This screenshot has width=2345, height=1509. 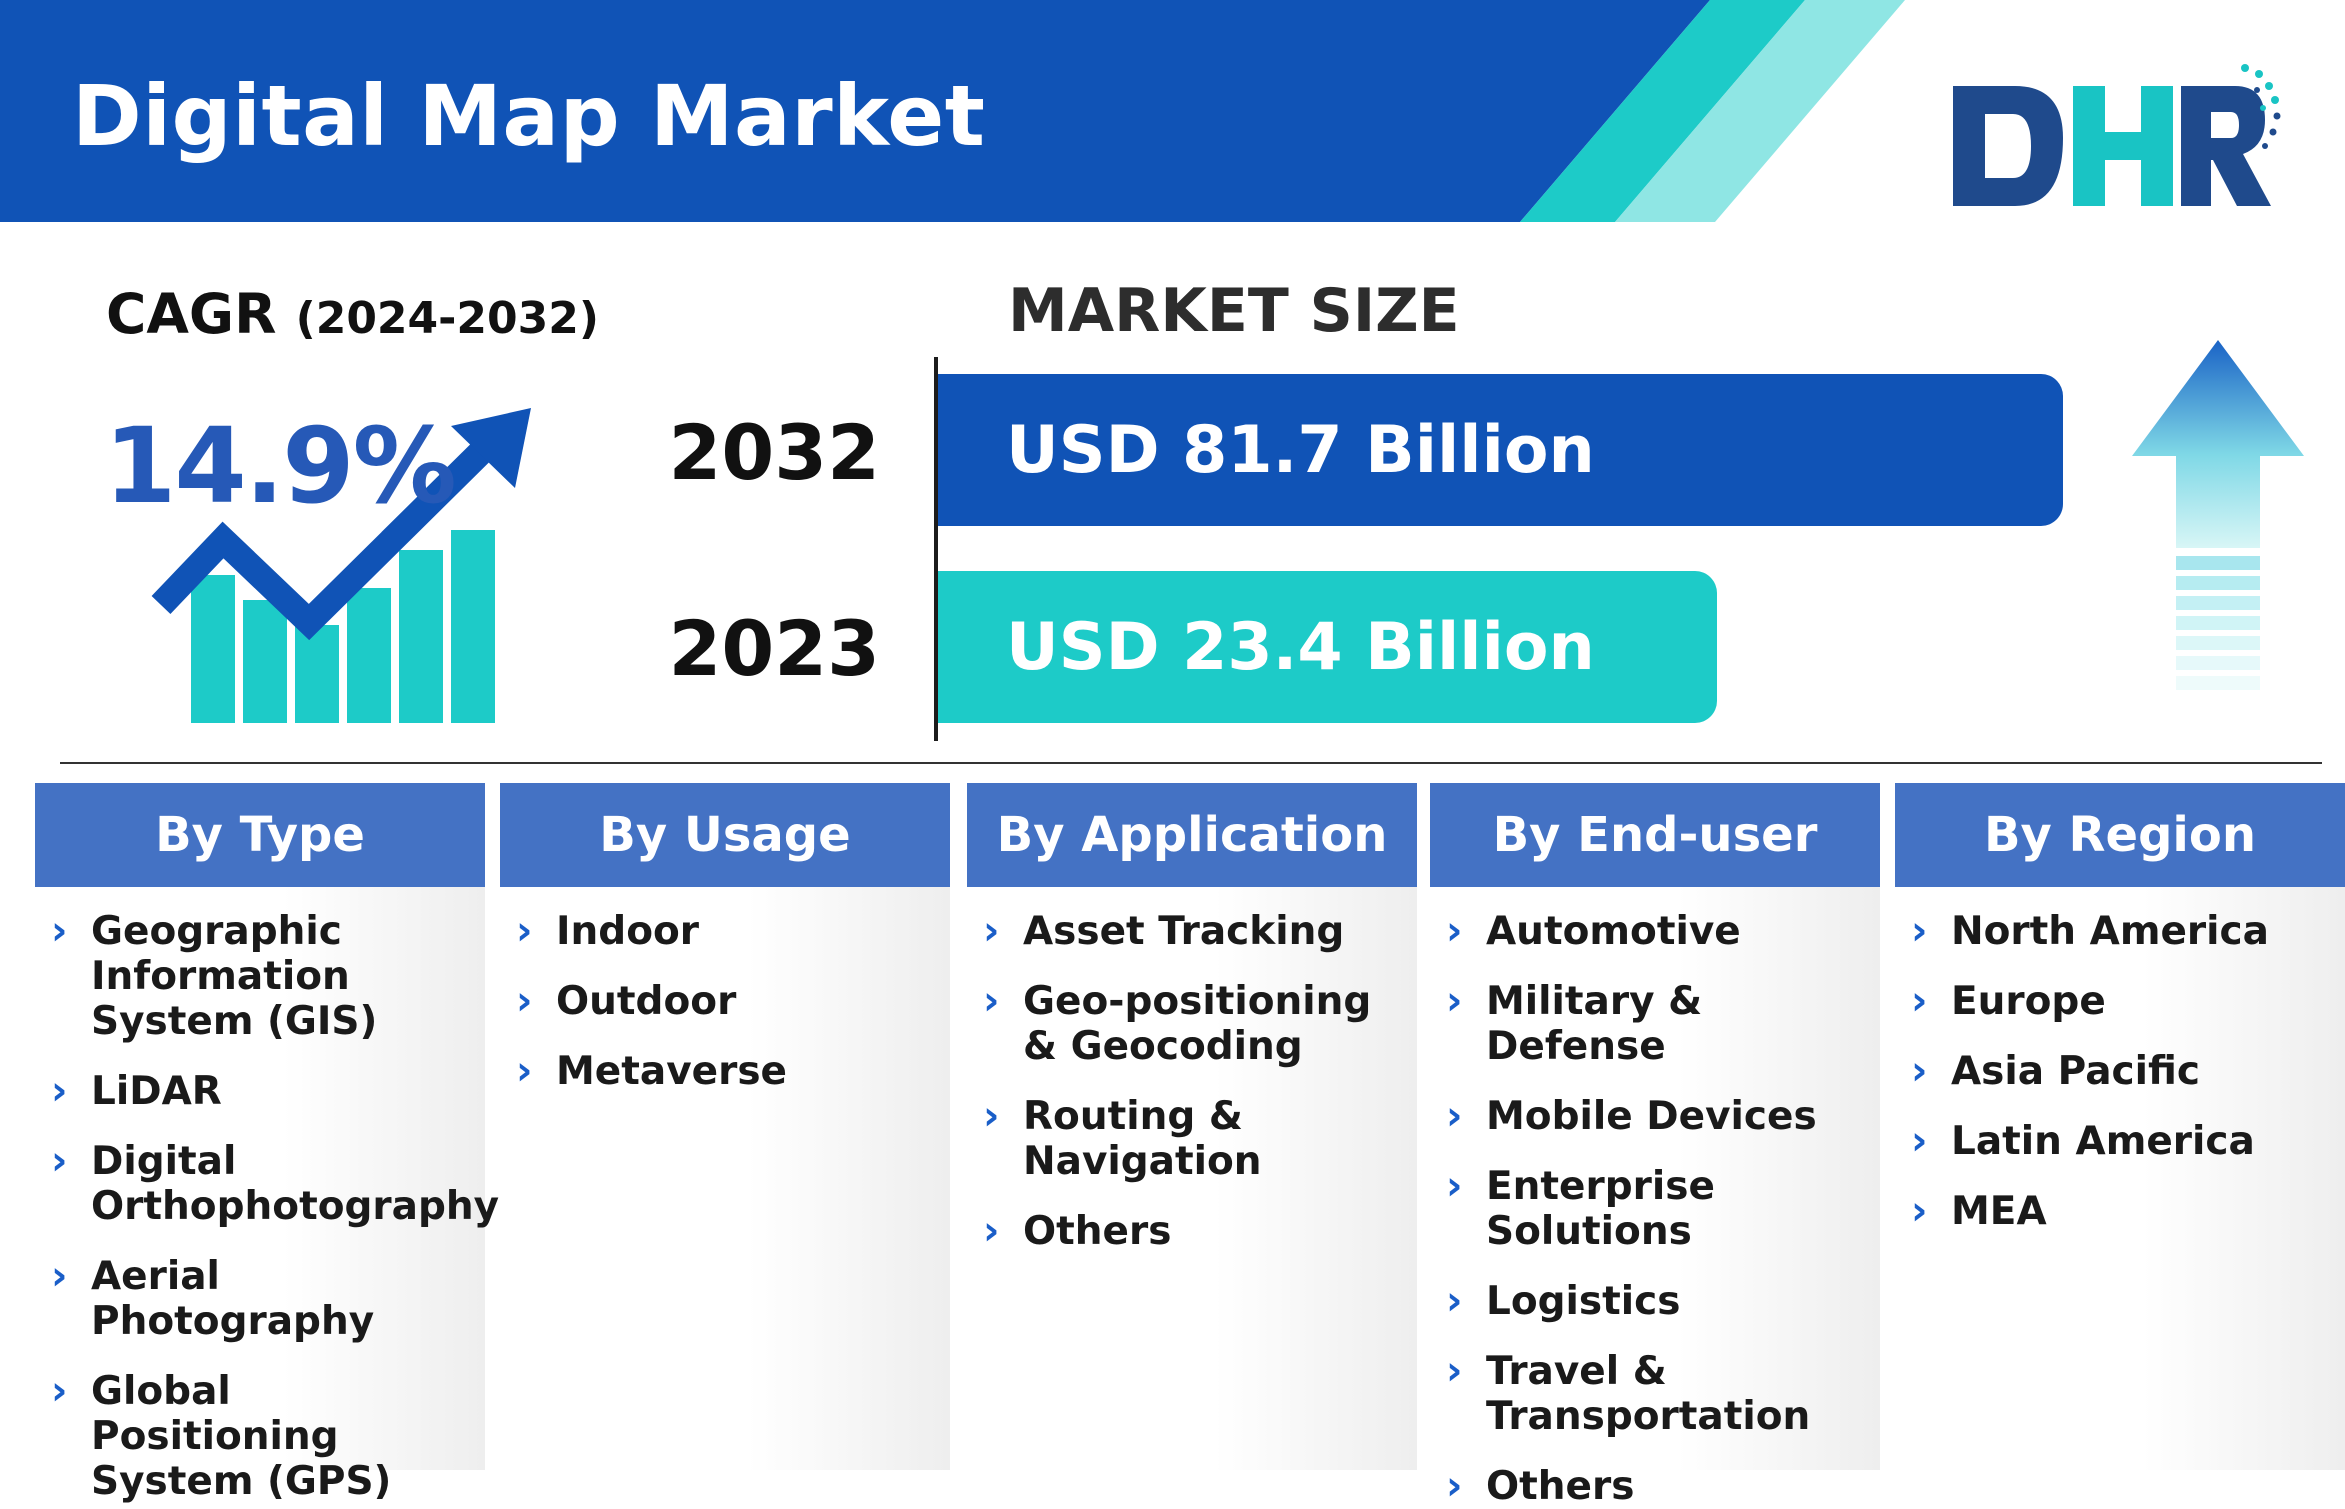 I want to click on segment-item: › Geographic Information System (GIS), so click(x=268, y=976).